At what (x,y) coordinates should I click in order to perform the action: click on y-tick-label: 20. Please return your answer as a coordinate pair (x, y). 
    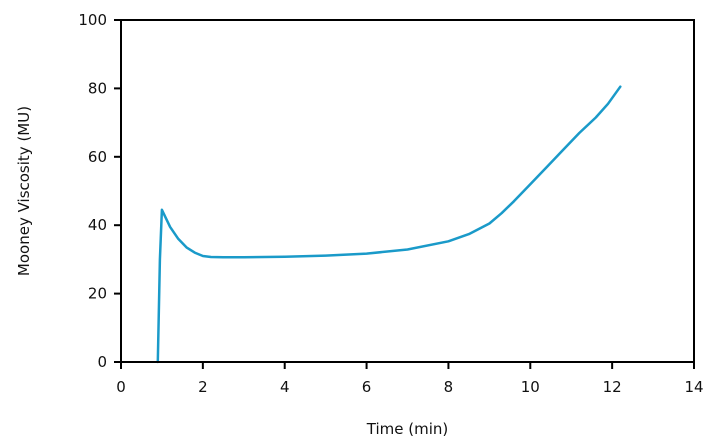
    Looking at the image, I should click on (97, 294).